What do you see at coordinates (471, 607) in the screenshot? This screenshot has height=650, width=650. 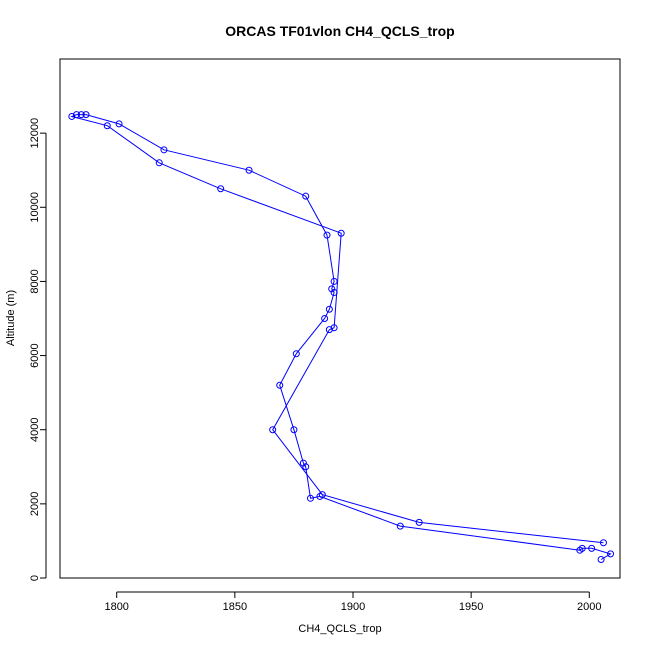 I see `x-tick-label: 1950` at bounding box center [471, 607].